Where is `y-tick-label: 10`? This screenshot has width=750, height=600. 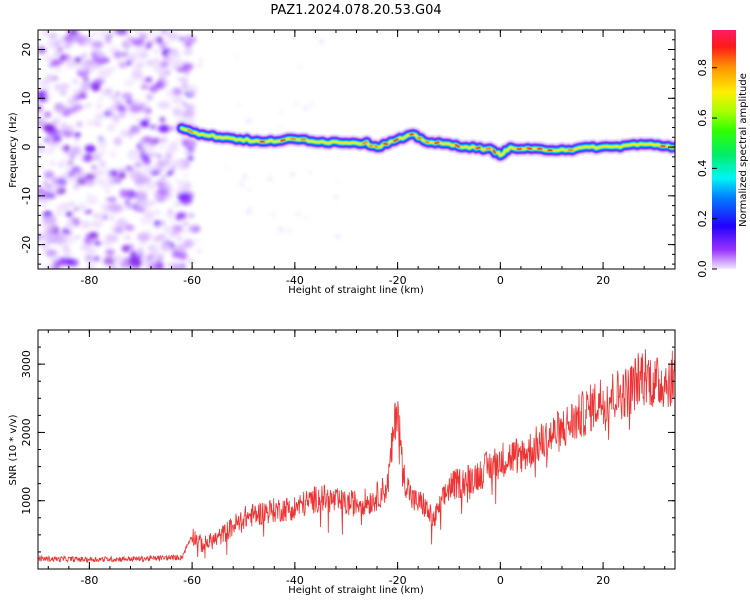
y-tick-label: 10 is located at coordinates (26, 98).